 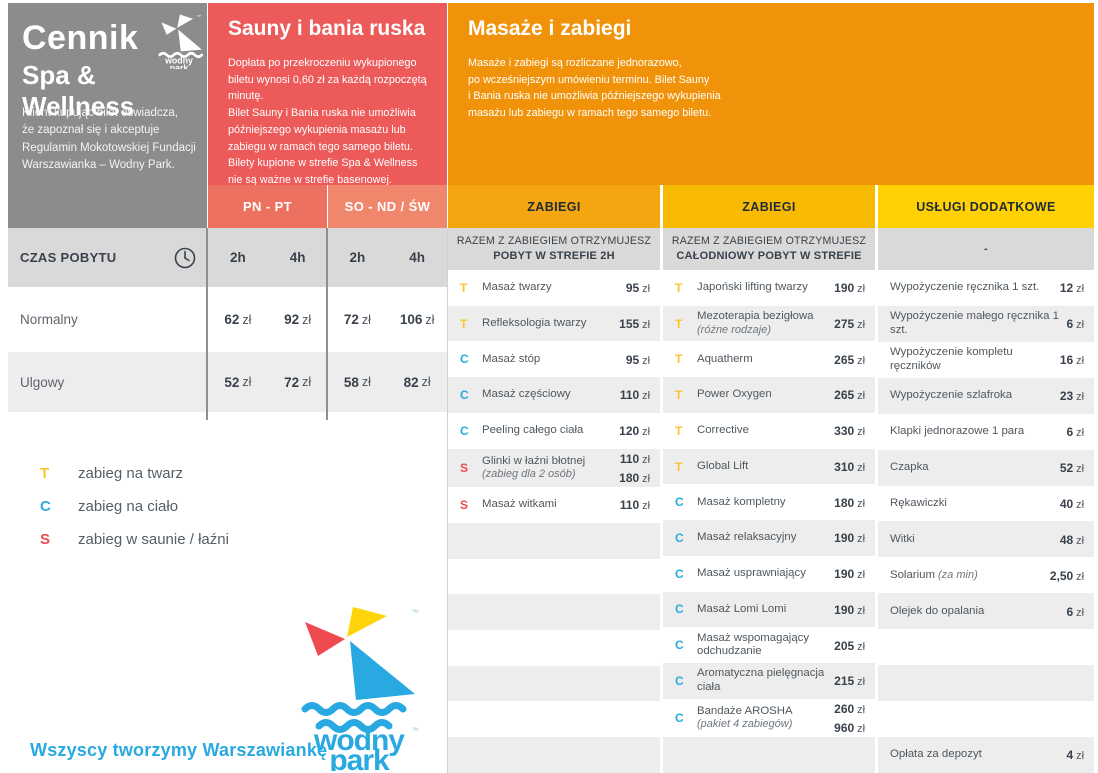 I want to click on svg-text: park, so click(x=179, y=66).